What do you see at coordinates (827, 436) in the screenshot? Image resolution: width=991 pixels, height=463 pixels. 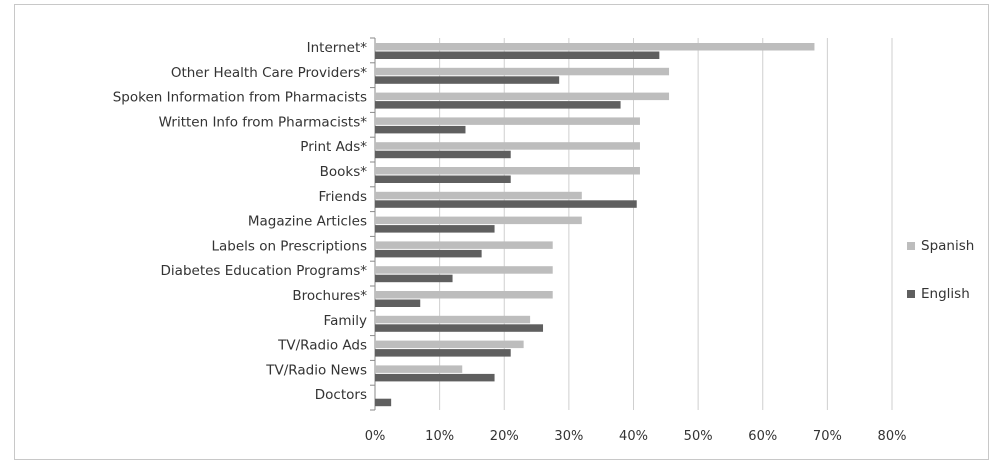 I see `x-tick-label: 70%` at bounding box center [827, 436].